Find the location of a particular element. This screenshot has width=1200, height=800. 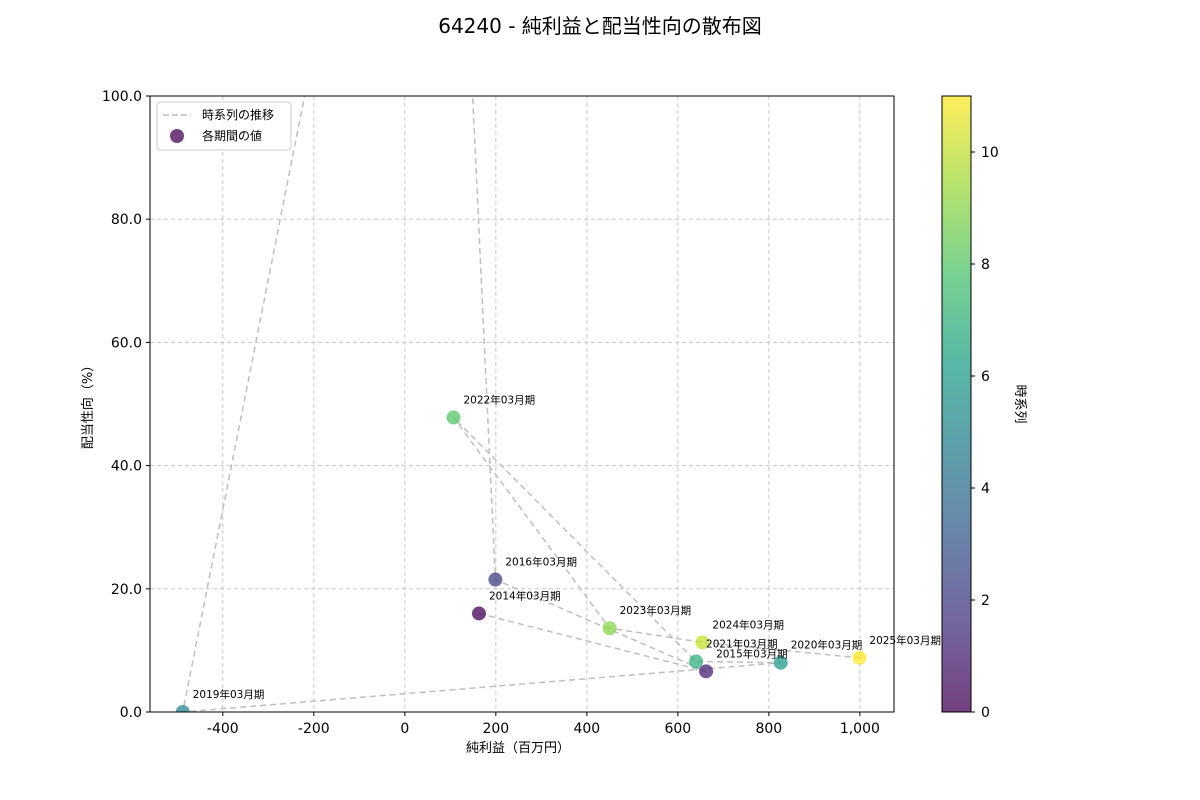

colorbar-tick-label: 10 is located at coordinates (990, 153).